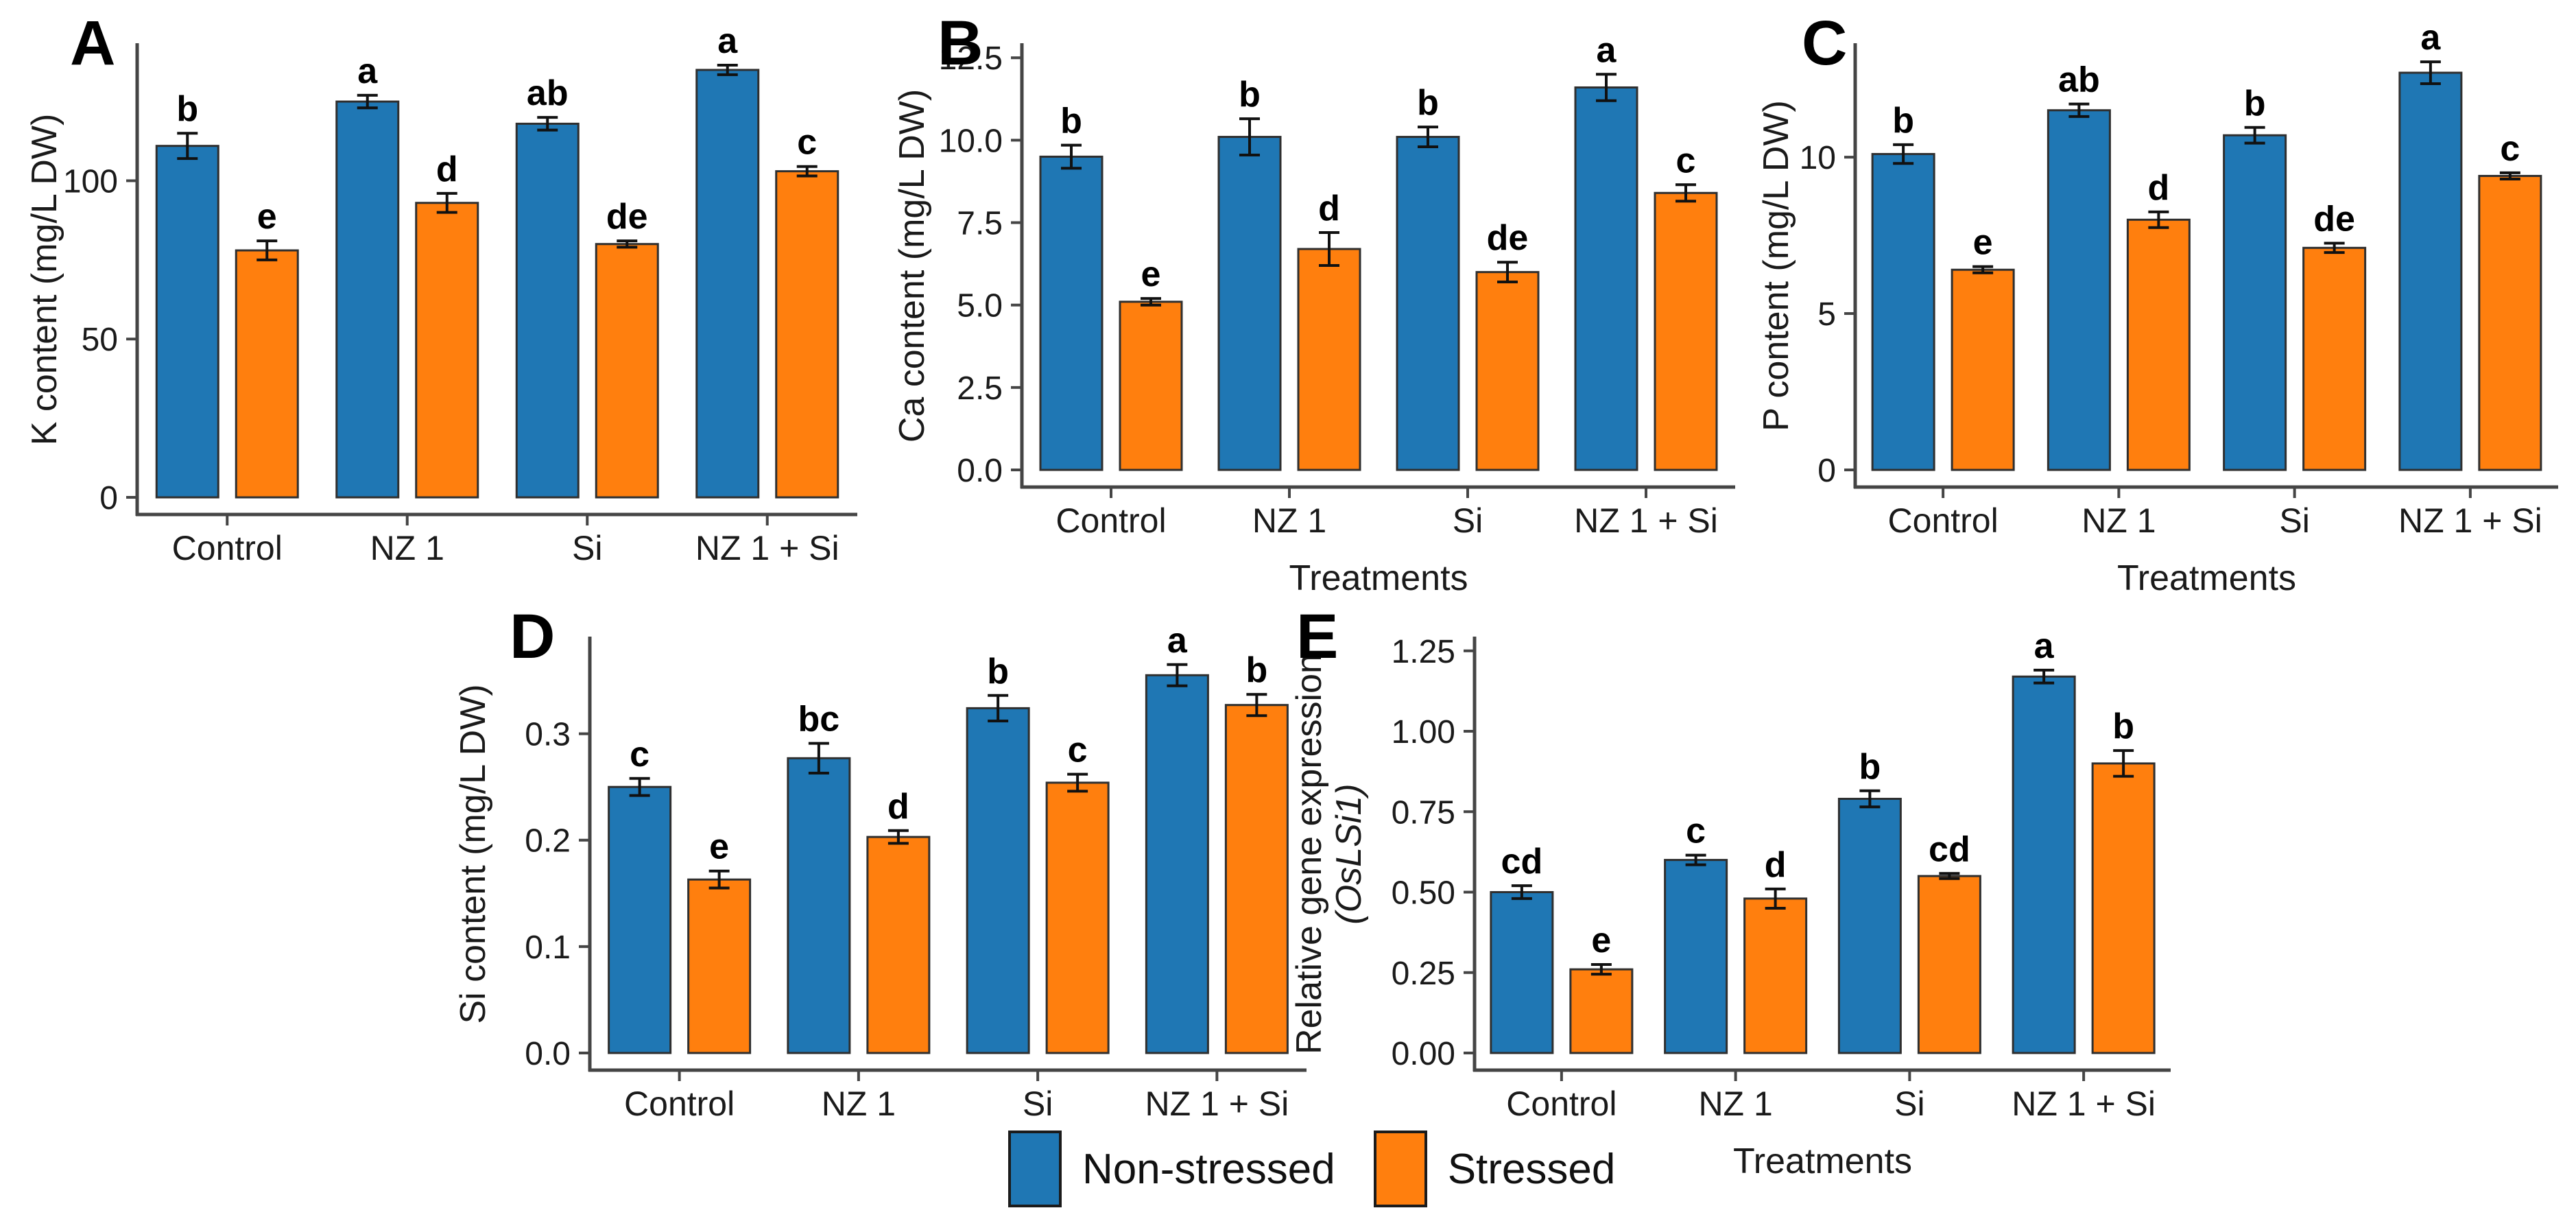 This screenshot has height=1219, width=2576. I want to click on y-tick-label: 0.2, so click(548, 841).